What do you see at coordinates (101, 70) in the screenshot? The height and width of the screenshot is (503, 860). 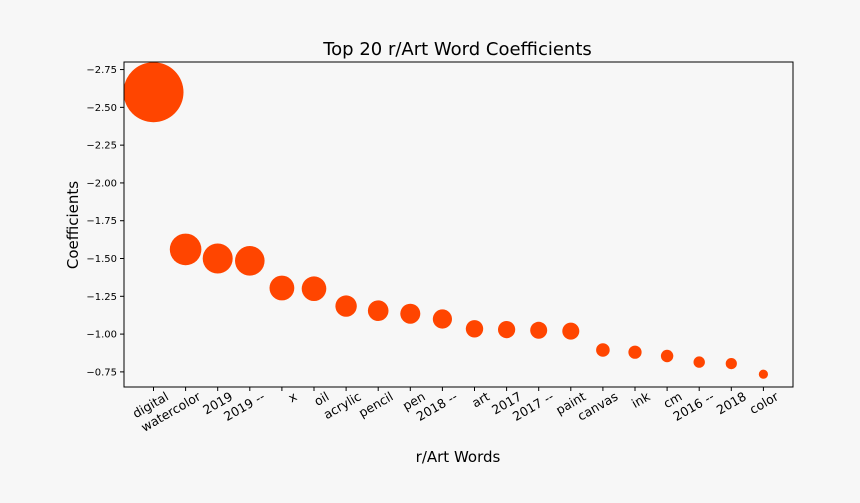 I see `y-tick-label: −2.75` at bounding box center [101, 70].